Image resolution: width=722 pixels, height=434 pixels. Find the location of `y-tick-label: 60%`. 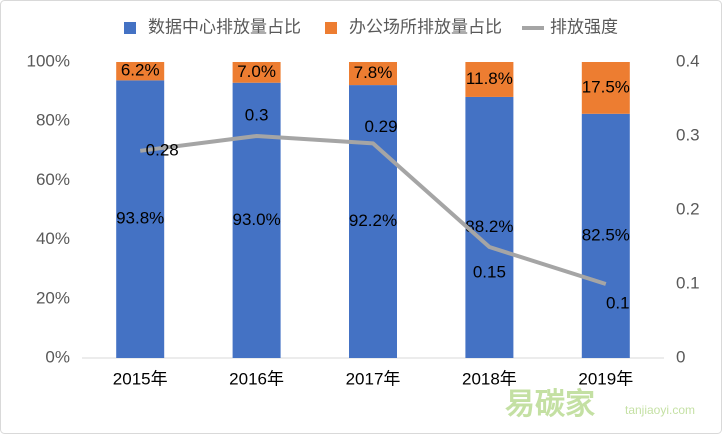

y-tick-label: 60% is located at coordinates (53, 179).